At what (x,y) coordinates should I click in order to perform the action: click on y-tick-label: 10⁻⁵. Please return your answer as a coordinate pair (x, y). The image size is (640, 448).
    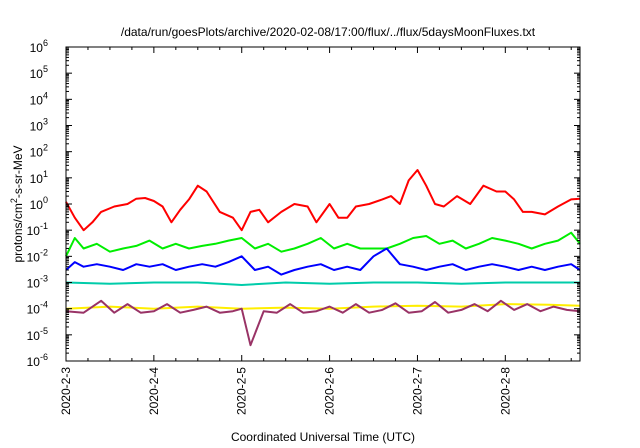
    Looking at the image, I should click on (37, 334).